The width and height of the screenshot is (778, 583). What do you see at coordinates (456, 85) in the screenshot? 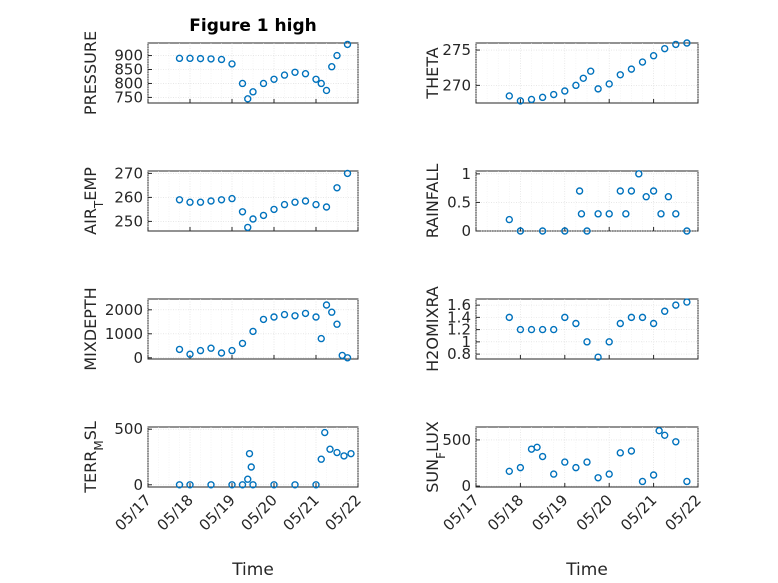
I see `y-tick-label: 270` at bounding box center [456, 85].